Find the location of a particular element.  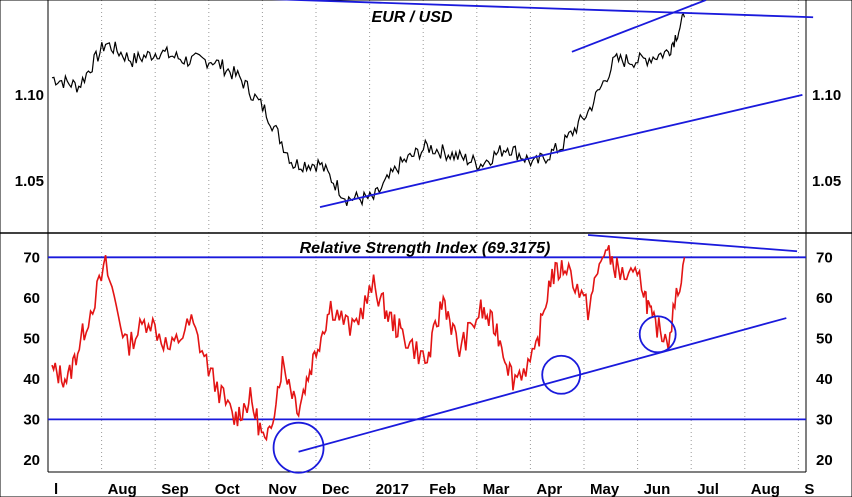

y-tick-right: 1.10 is located at coordinates (826, 95).